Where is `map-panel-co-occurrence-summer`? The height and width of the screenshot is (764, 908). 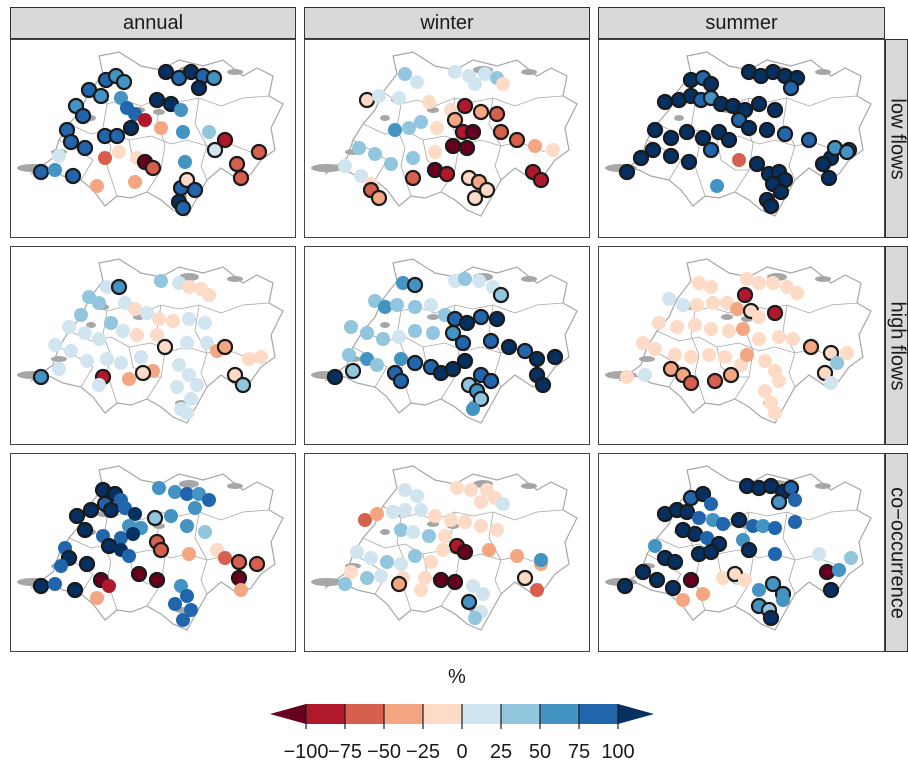 map-panel-co-occurrence-summer is located at coordinates (741, 552).